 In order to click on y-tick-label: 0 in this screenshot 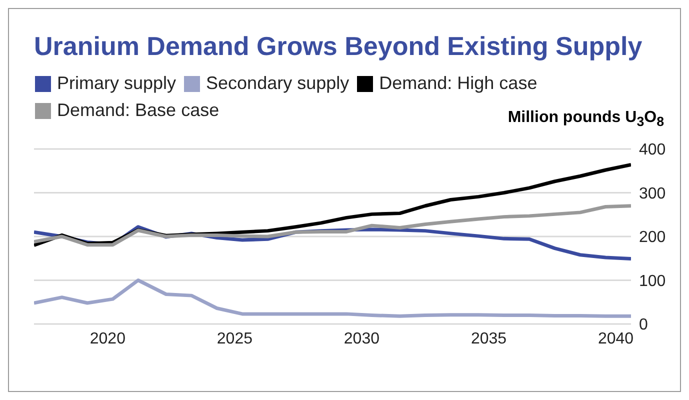, I will do `click(643, 325)`.